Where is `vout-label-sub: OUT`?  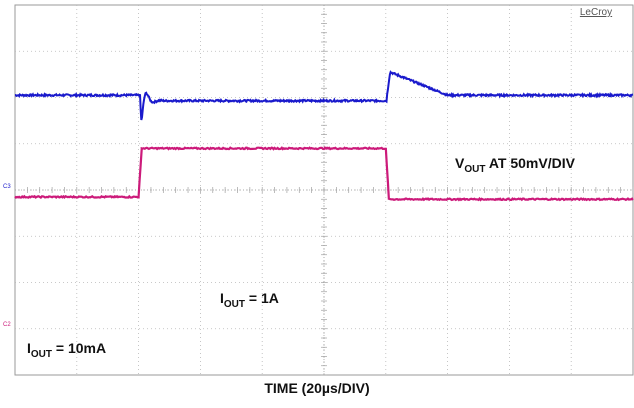
vout-label-sub: OUT is located at coordinates (474, 169).